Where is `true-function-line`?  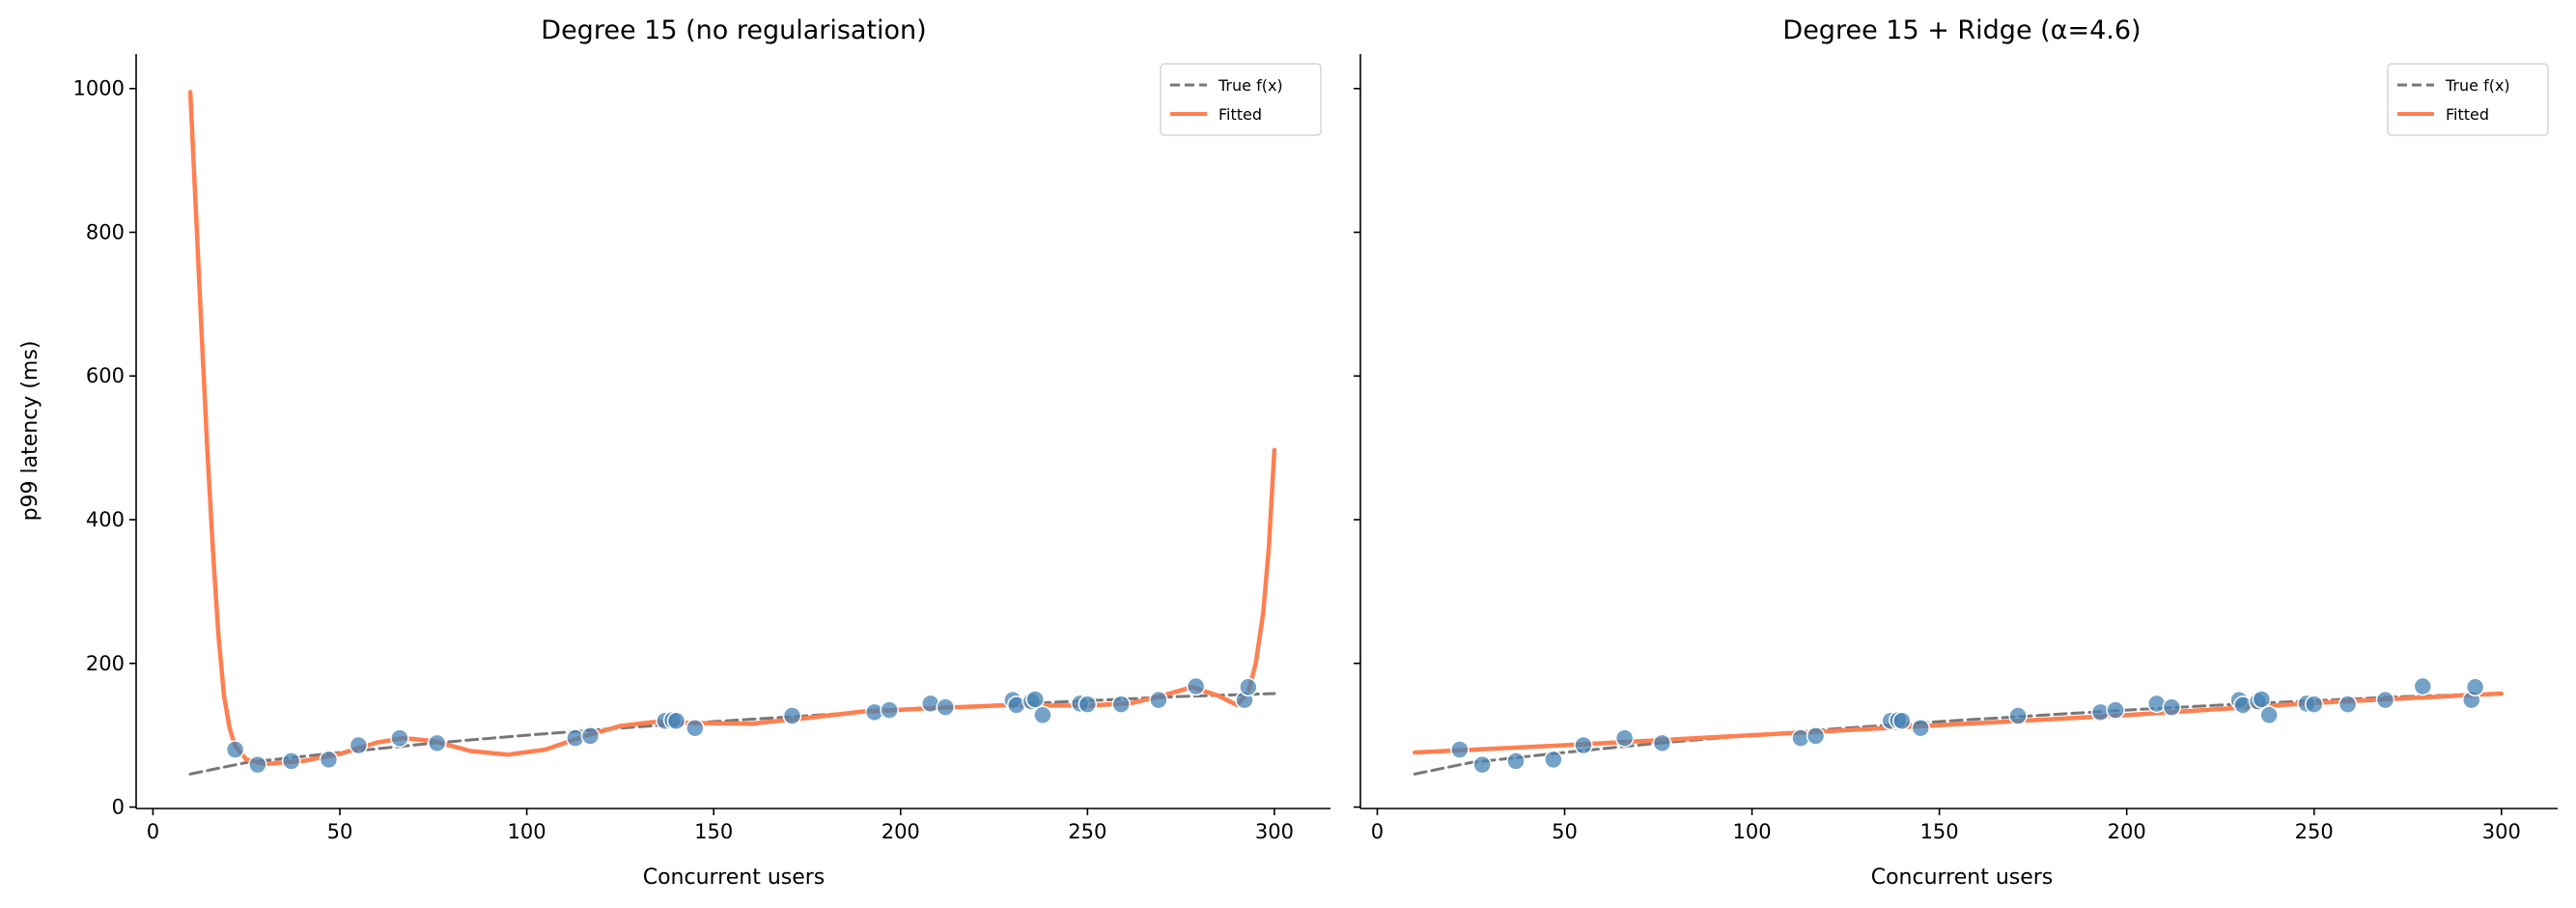
true-function-line is located at coordinates (1959, 734).